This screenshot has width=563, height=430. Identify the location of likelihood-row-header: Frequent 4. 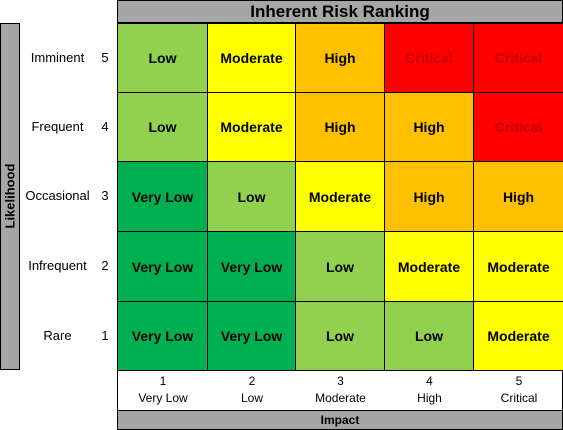
(68, 126).